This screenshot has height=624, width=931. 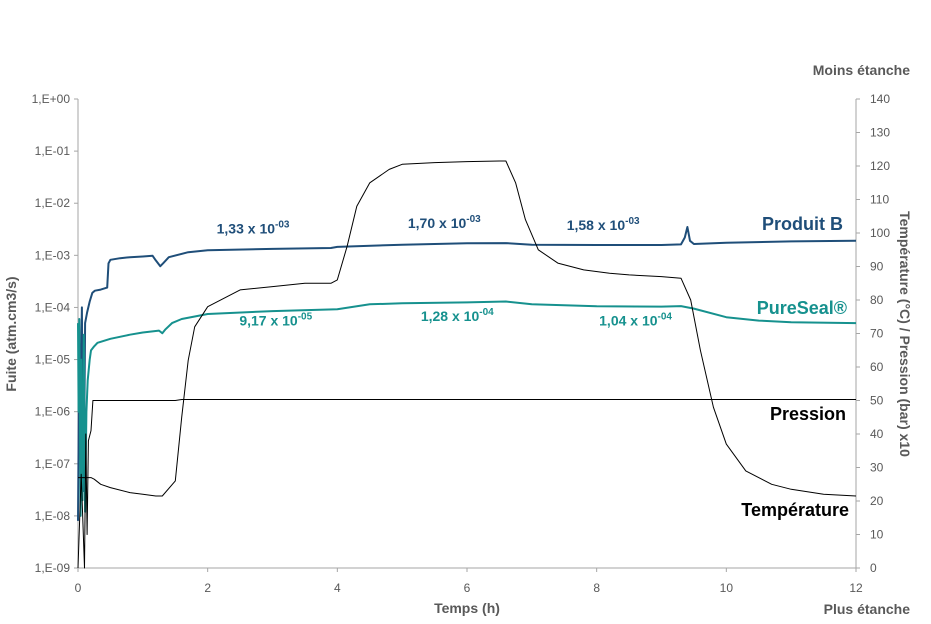 What do you see at coordinates (53, 307) in the screenshot?
I see `left-y-tick-label: 1,E-04` at bounding box center [53, 307].